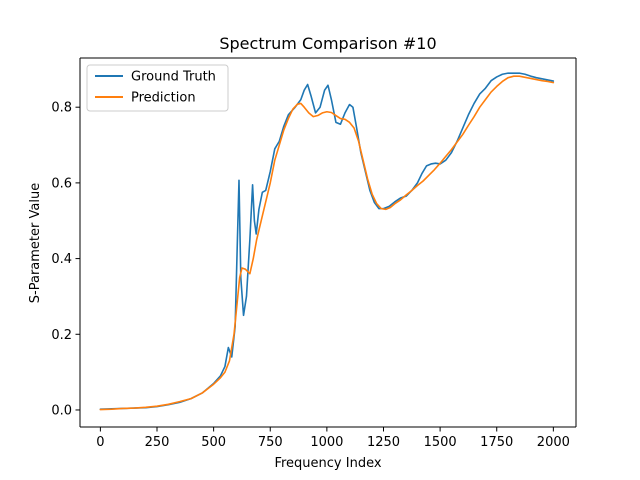 The height and width of the screenshot is (480, 640). I want to click on x-tick-label: 250, so click(157, 442).